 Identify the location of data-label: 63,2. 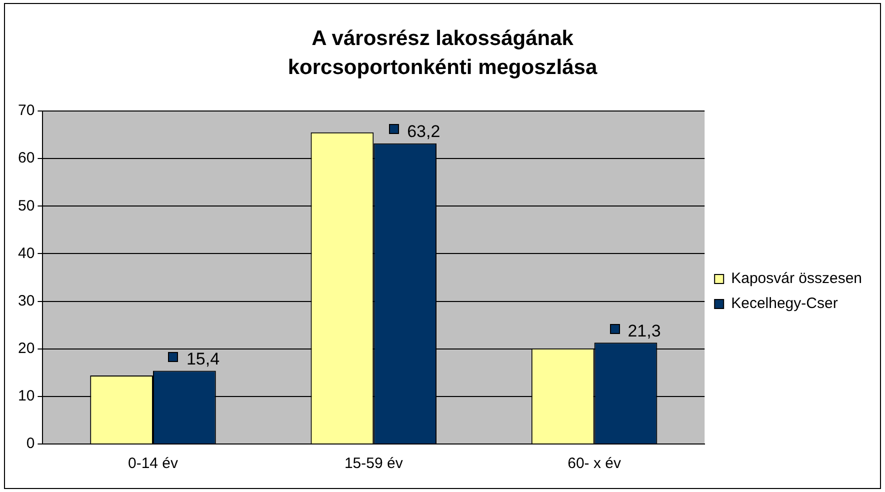
(423, 132).